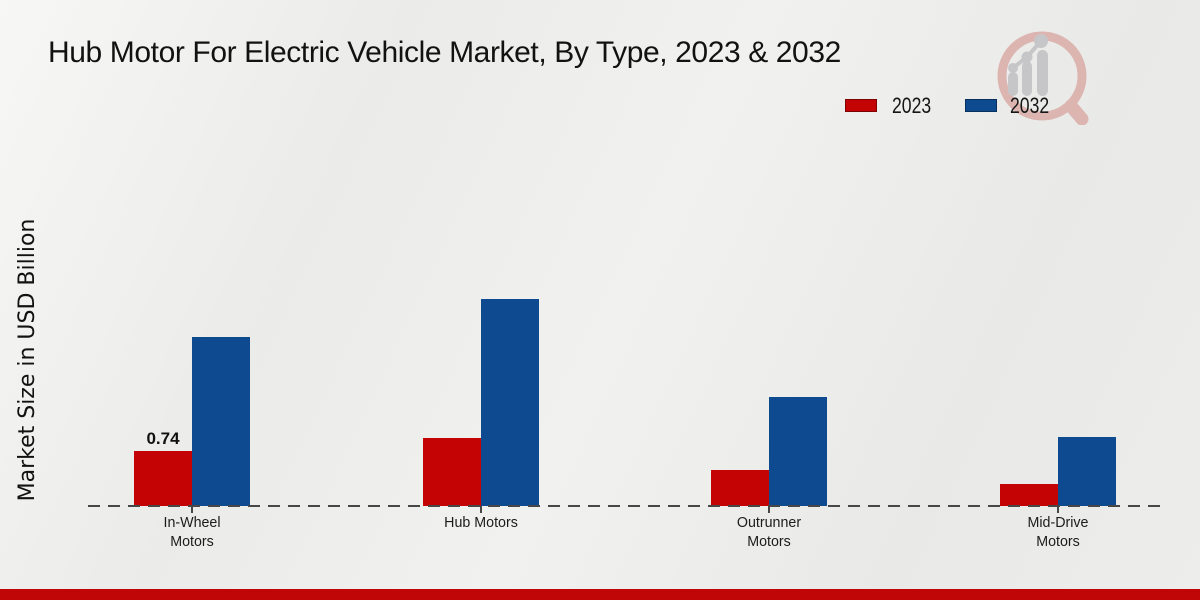 The height and width of the screenshot is (600, 1200). I want to click on x-axis-baseline, so click(625, 506).